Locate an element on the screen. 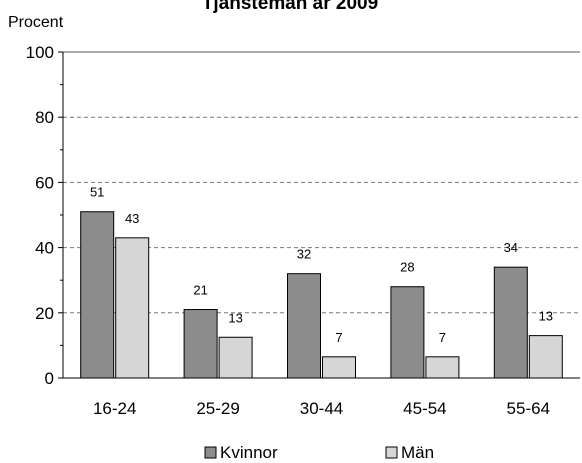 The width and height of the screenshot is (582, 463). data-label: 32 is located at coordinates (304, 254).